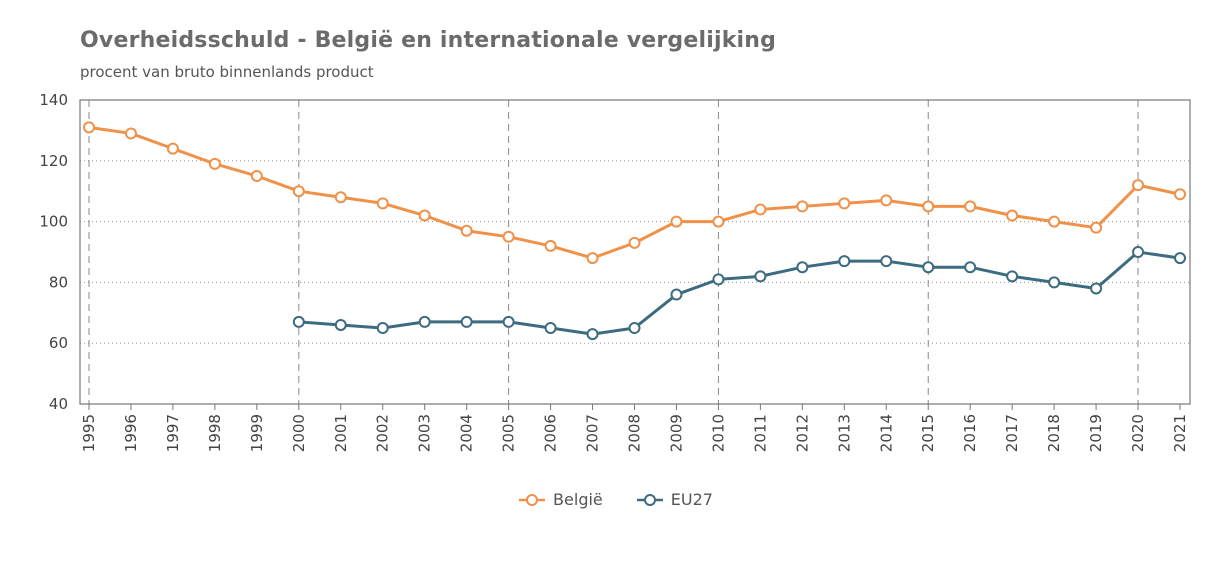 This screenshot has width=1232, height=566. I want to click on x-tick-label: 2018, so click(1054, 433).